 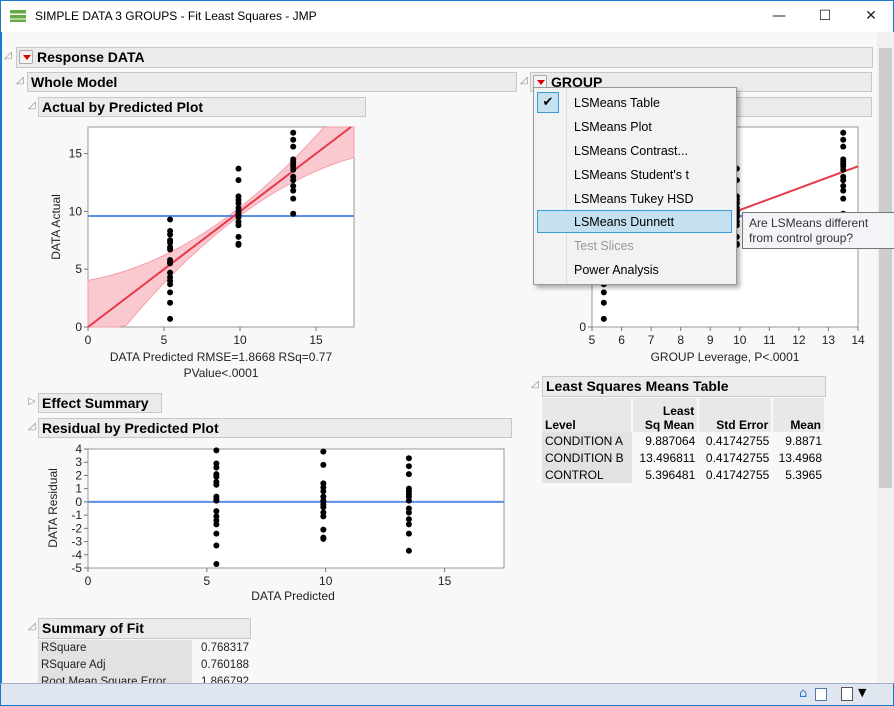 What do you see at coordinates (225, 648) in the screenshot?
I see `value-rsquare: 0.768317` at bounding box center [225, 648].